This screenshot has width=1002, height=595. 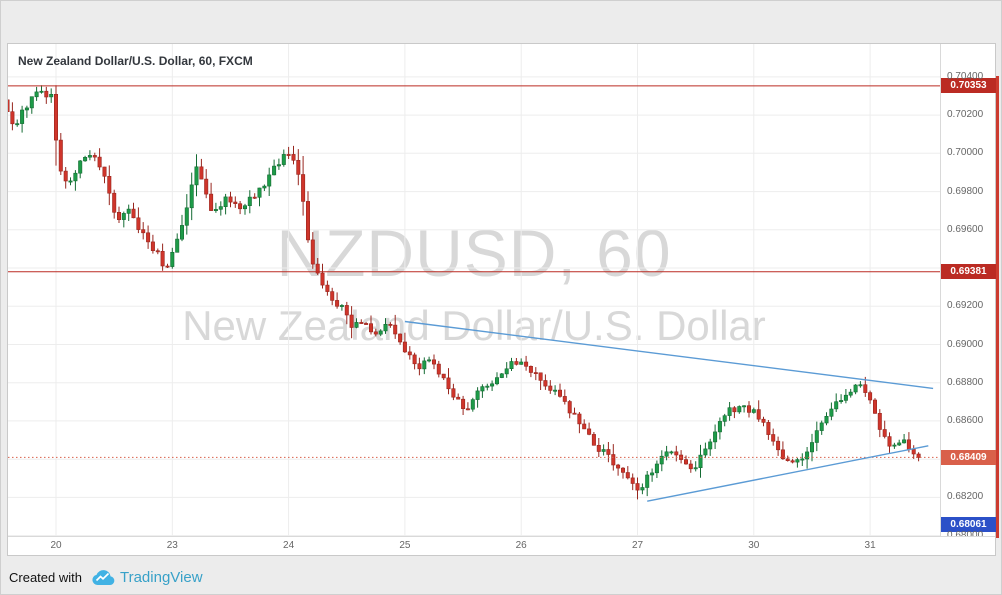 What do you see at coordinates (103, 577) in the screenshot?
I see `tradingview-logo-icon` at bounding box center [103, 577].